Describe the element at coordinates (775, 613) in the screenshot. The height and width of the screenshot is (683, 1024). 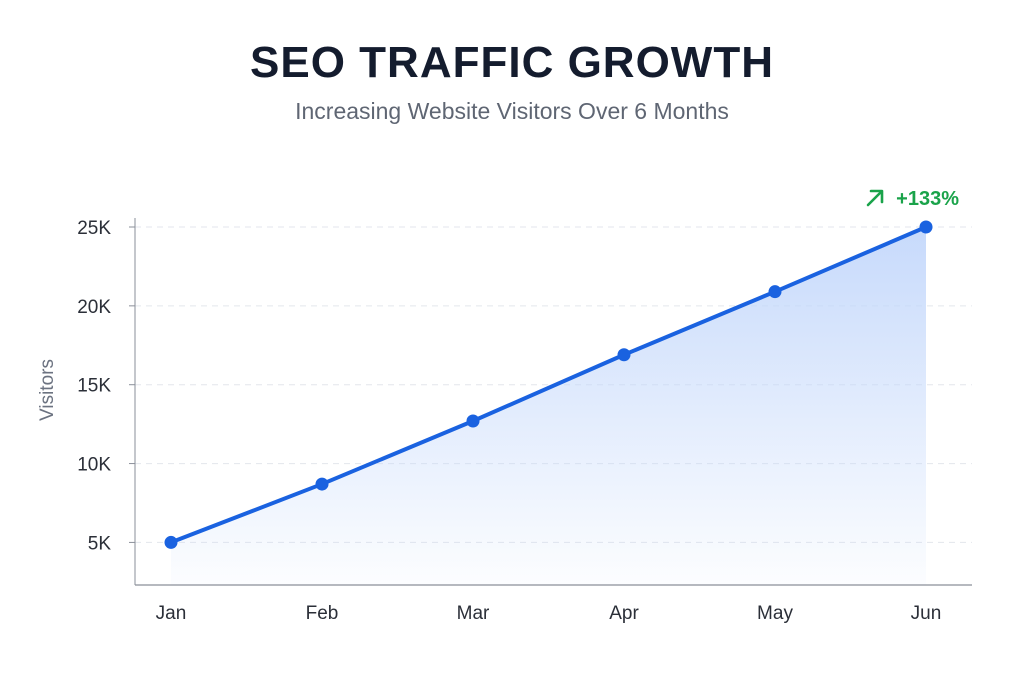
I see `x-tick-label: May` at that location.